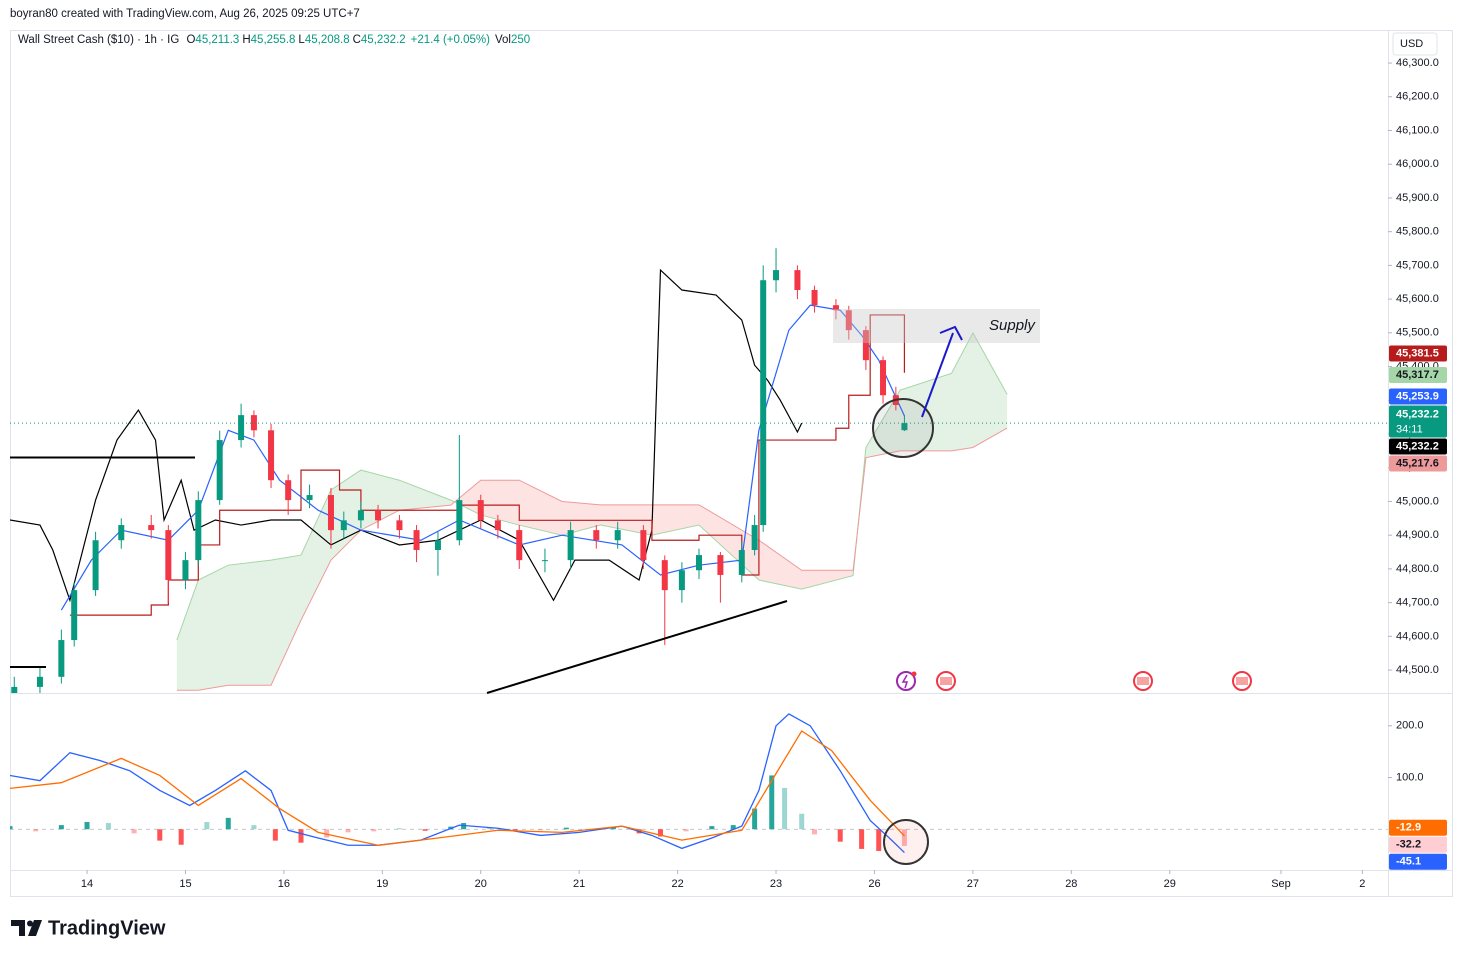  I want to click on y-tick-label: 46,200.0, so click(1417, 97).